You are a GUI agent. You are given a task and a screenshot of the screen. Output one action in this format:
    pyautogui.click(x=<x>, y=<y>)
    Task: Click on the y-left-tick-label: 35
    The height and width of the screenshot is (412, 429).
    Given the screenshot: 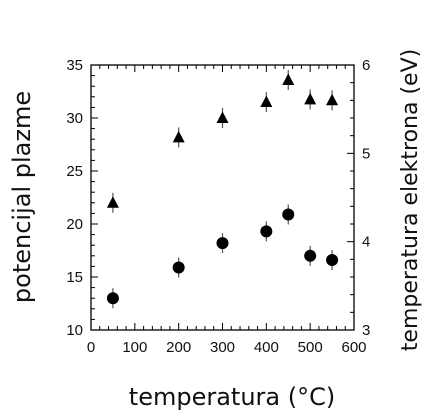 What is the action you would take?
    pyautogui.click(x=74, y=65)
    